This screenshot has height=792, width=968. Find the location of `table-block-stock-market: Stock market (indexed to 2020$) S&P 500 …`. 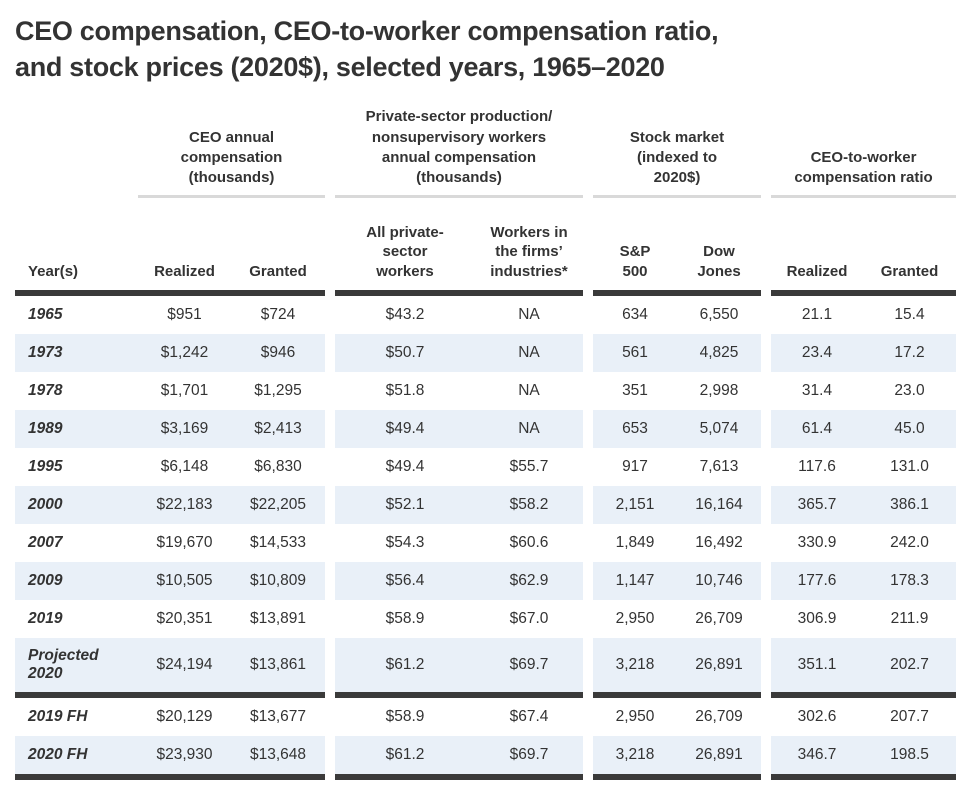

table-block-stock-market: Stock market (indexed to 2020$) S&P 500 … is located at coordinates (677, 445).